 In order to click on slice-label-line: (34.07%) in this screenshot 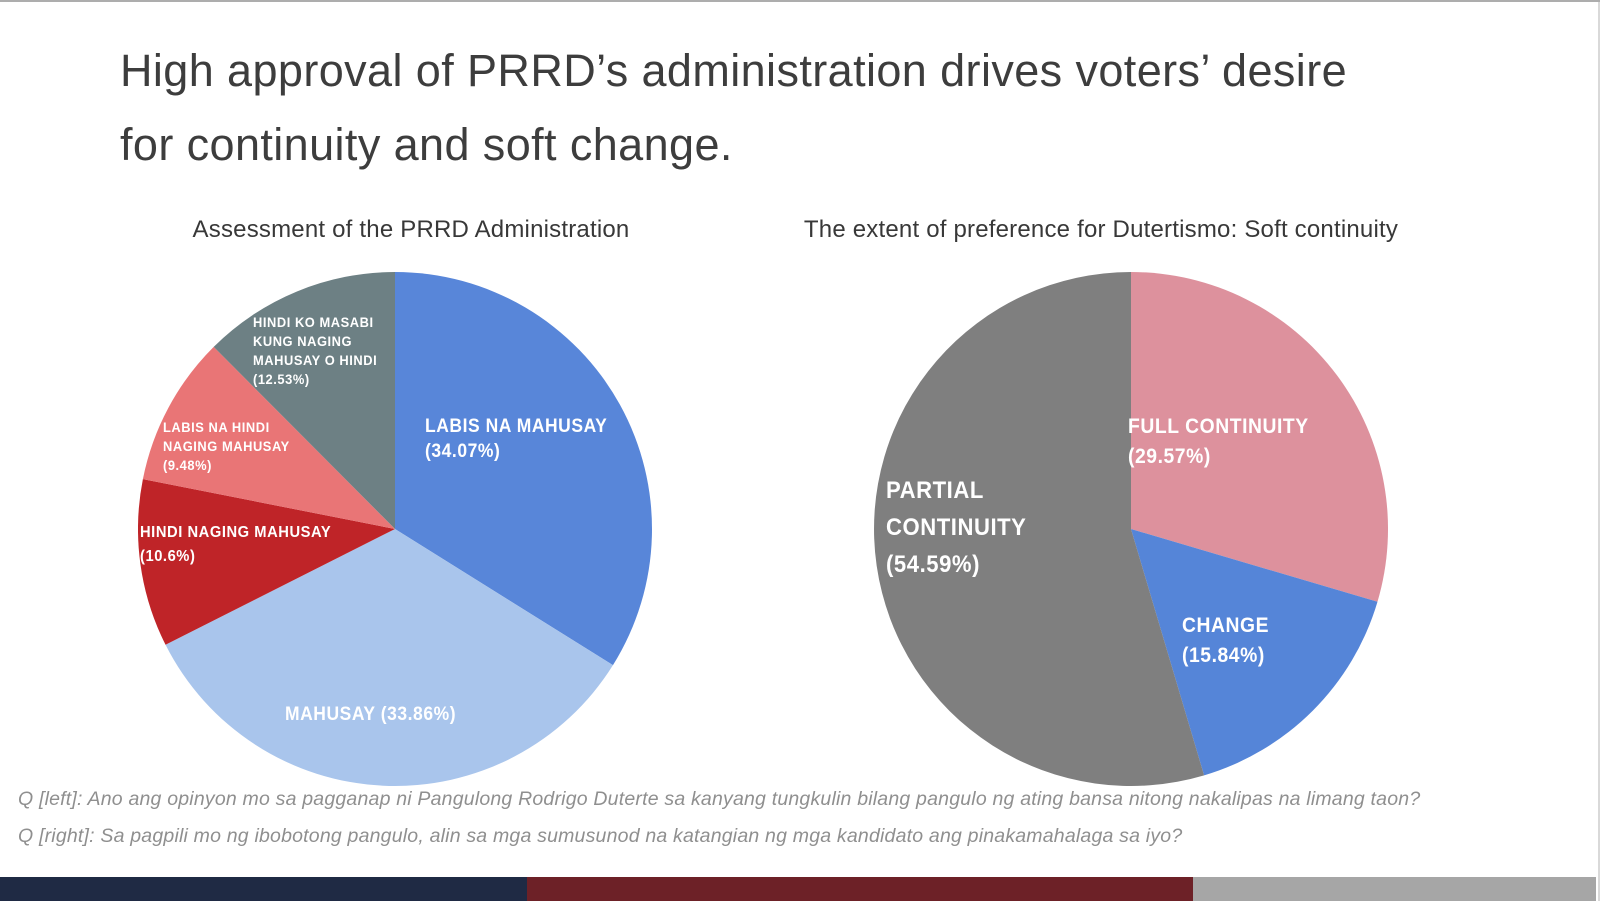, I will do `click(463, 451)`.